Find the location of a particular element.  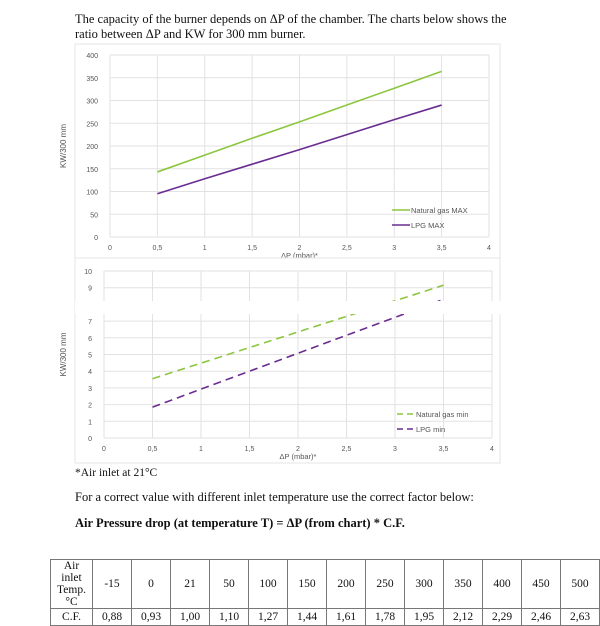

y-tick-label: 50 is located at coordinates (94, 215).